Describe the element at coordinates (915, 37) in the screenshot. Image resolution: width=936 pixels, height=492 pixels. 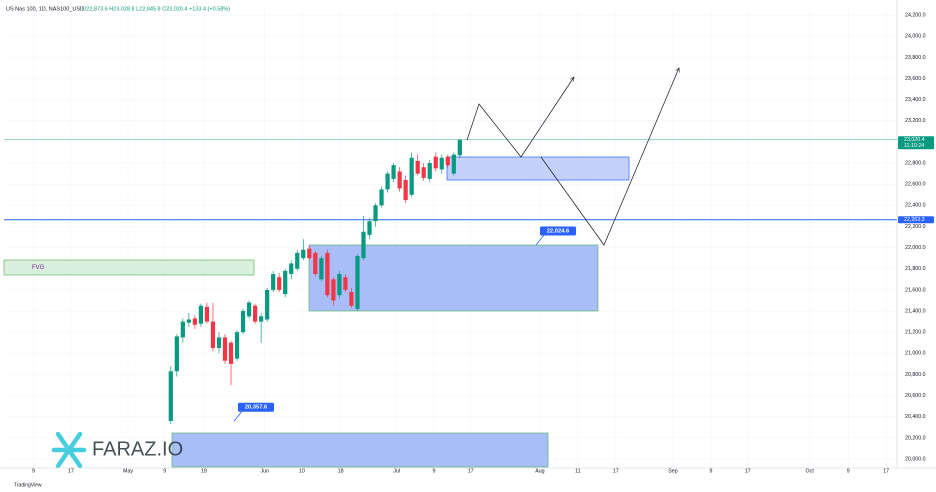
I see `y-tick-label: 24,000.0` at that location.